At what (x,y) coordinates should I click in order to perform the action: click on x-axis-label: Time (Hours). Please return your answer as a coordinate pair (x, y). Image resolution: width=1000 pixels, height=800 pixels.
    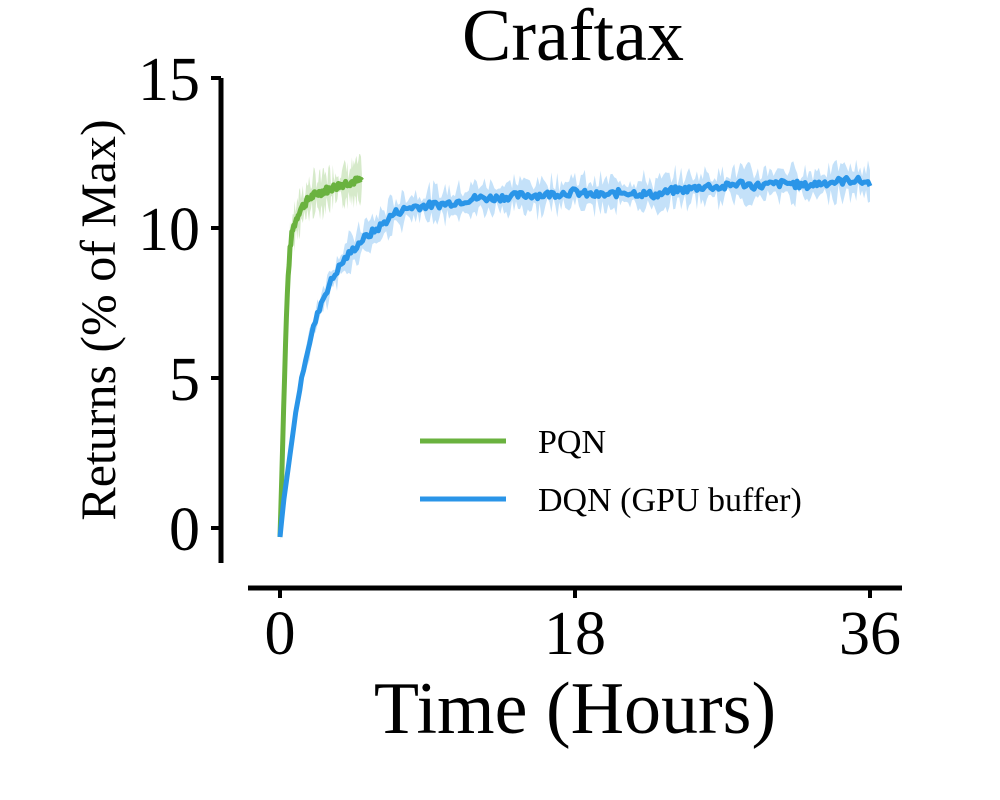
    Looking at the image, I should click on (575, 709).